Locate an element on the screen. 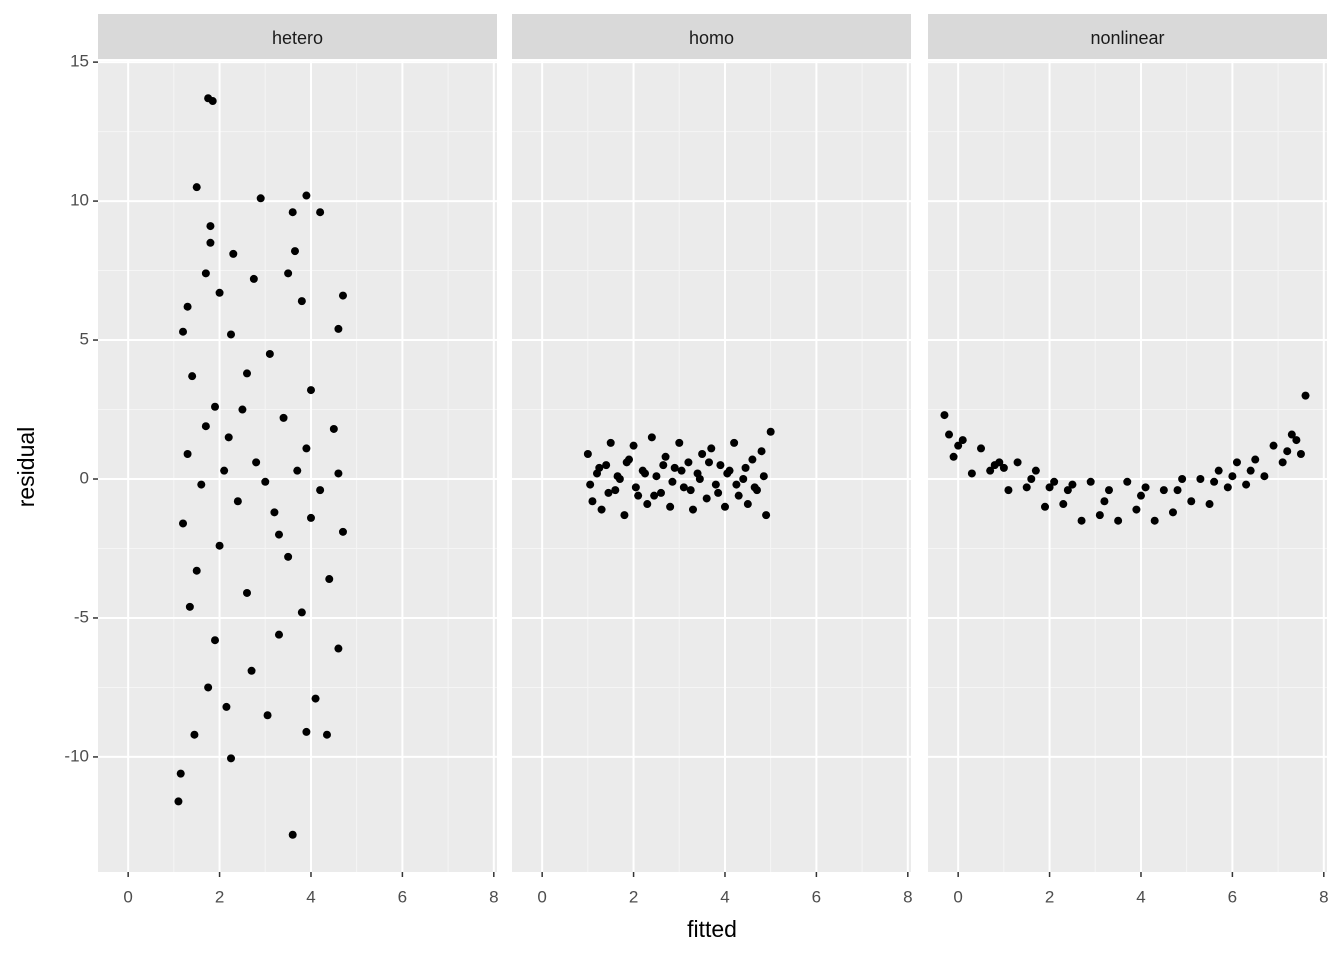 Image resolution: width=1344 pixels, height=960 pixels. strip-label: hetero is located at coordinates (297, 38).